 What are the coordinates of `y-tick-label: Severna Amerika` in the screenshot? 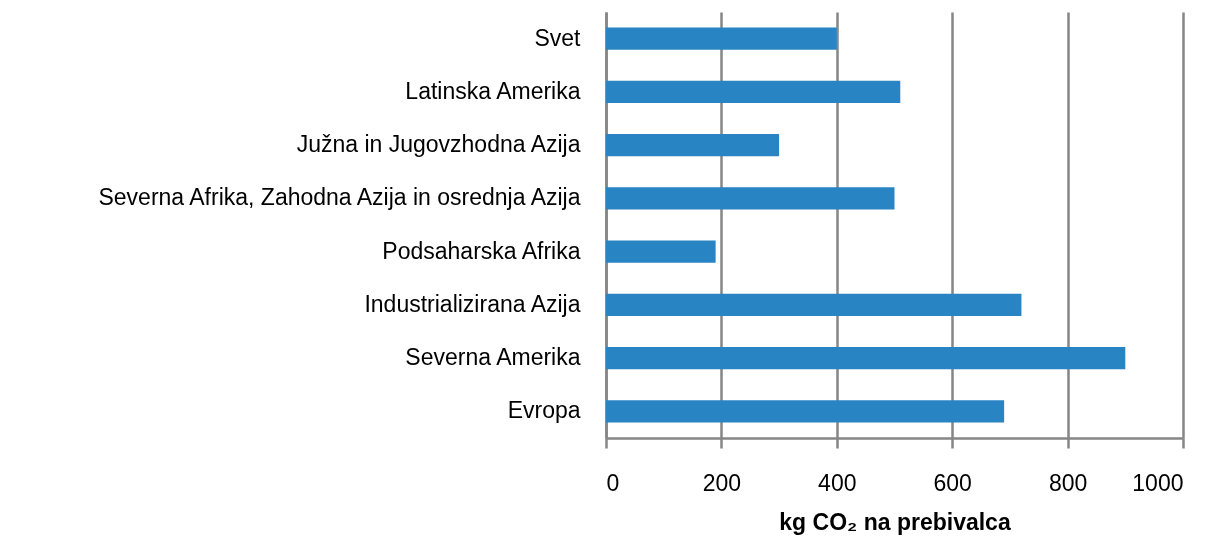 It's located at (493, 357).